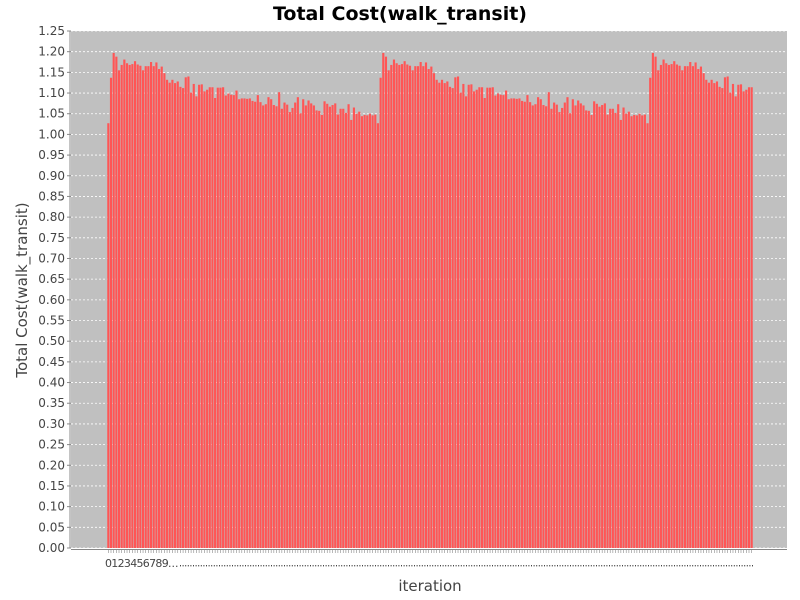 The height and width of the screenshot is (600, 800). What do you see at coordinates (51, 424) in the screenshot?
I see `y-tick-label: 0.30` at bounding box center [51, 424].